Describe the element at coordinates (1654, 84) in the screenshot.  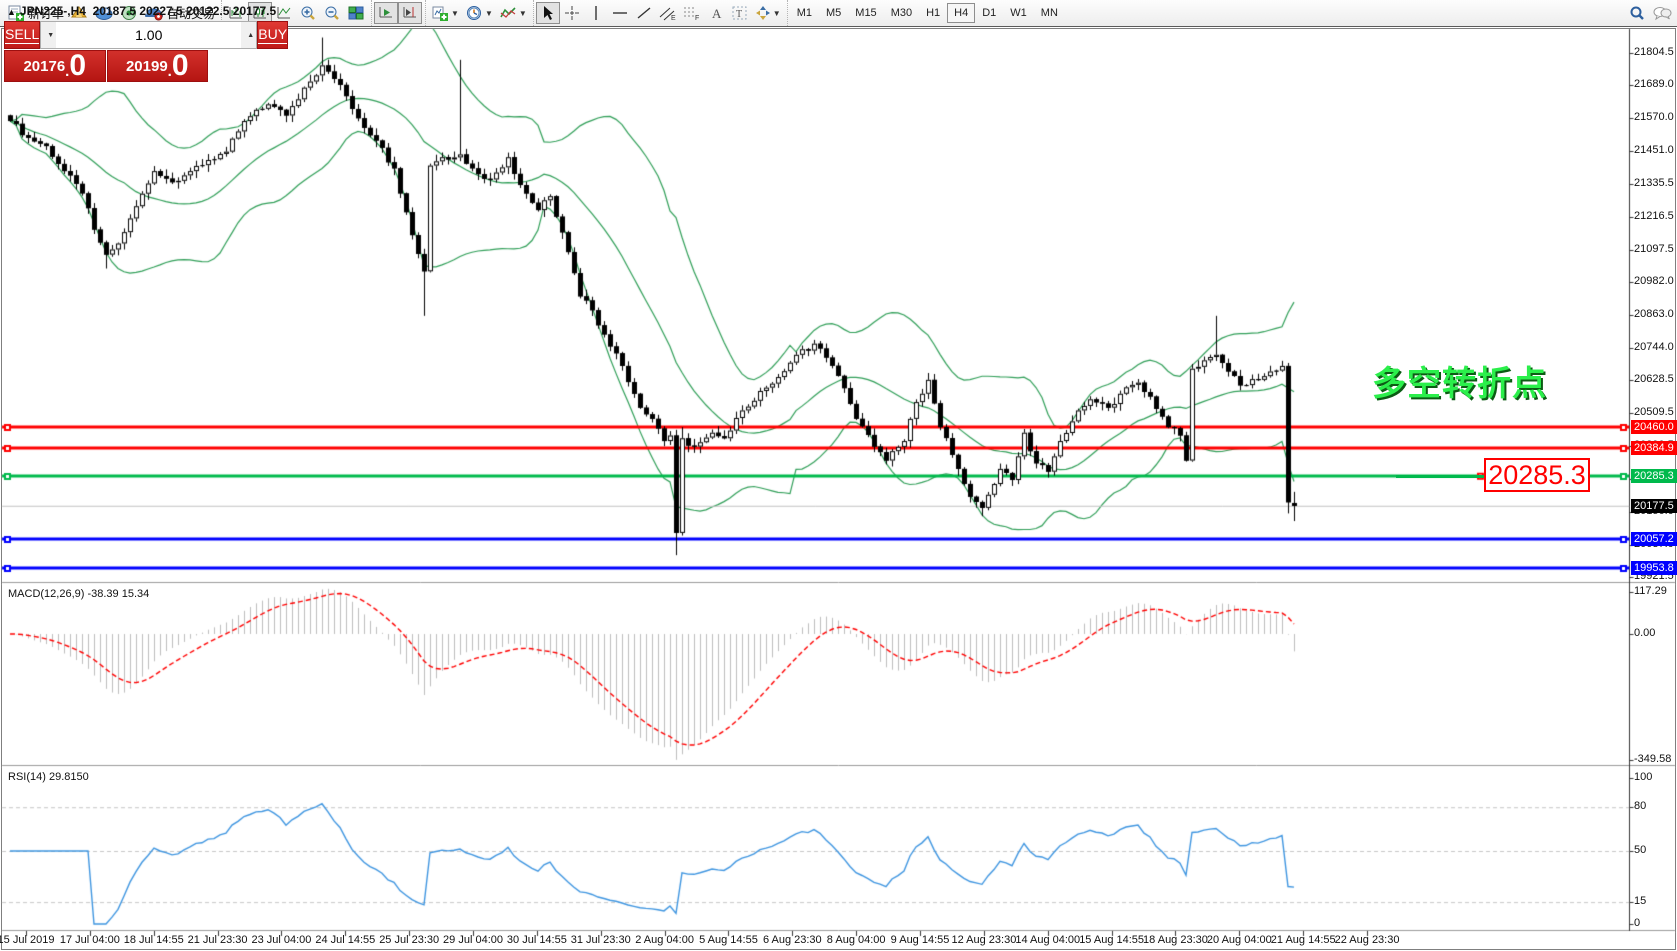
I see `price-axis-label: 21689.0` at that location.